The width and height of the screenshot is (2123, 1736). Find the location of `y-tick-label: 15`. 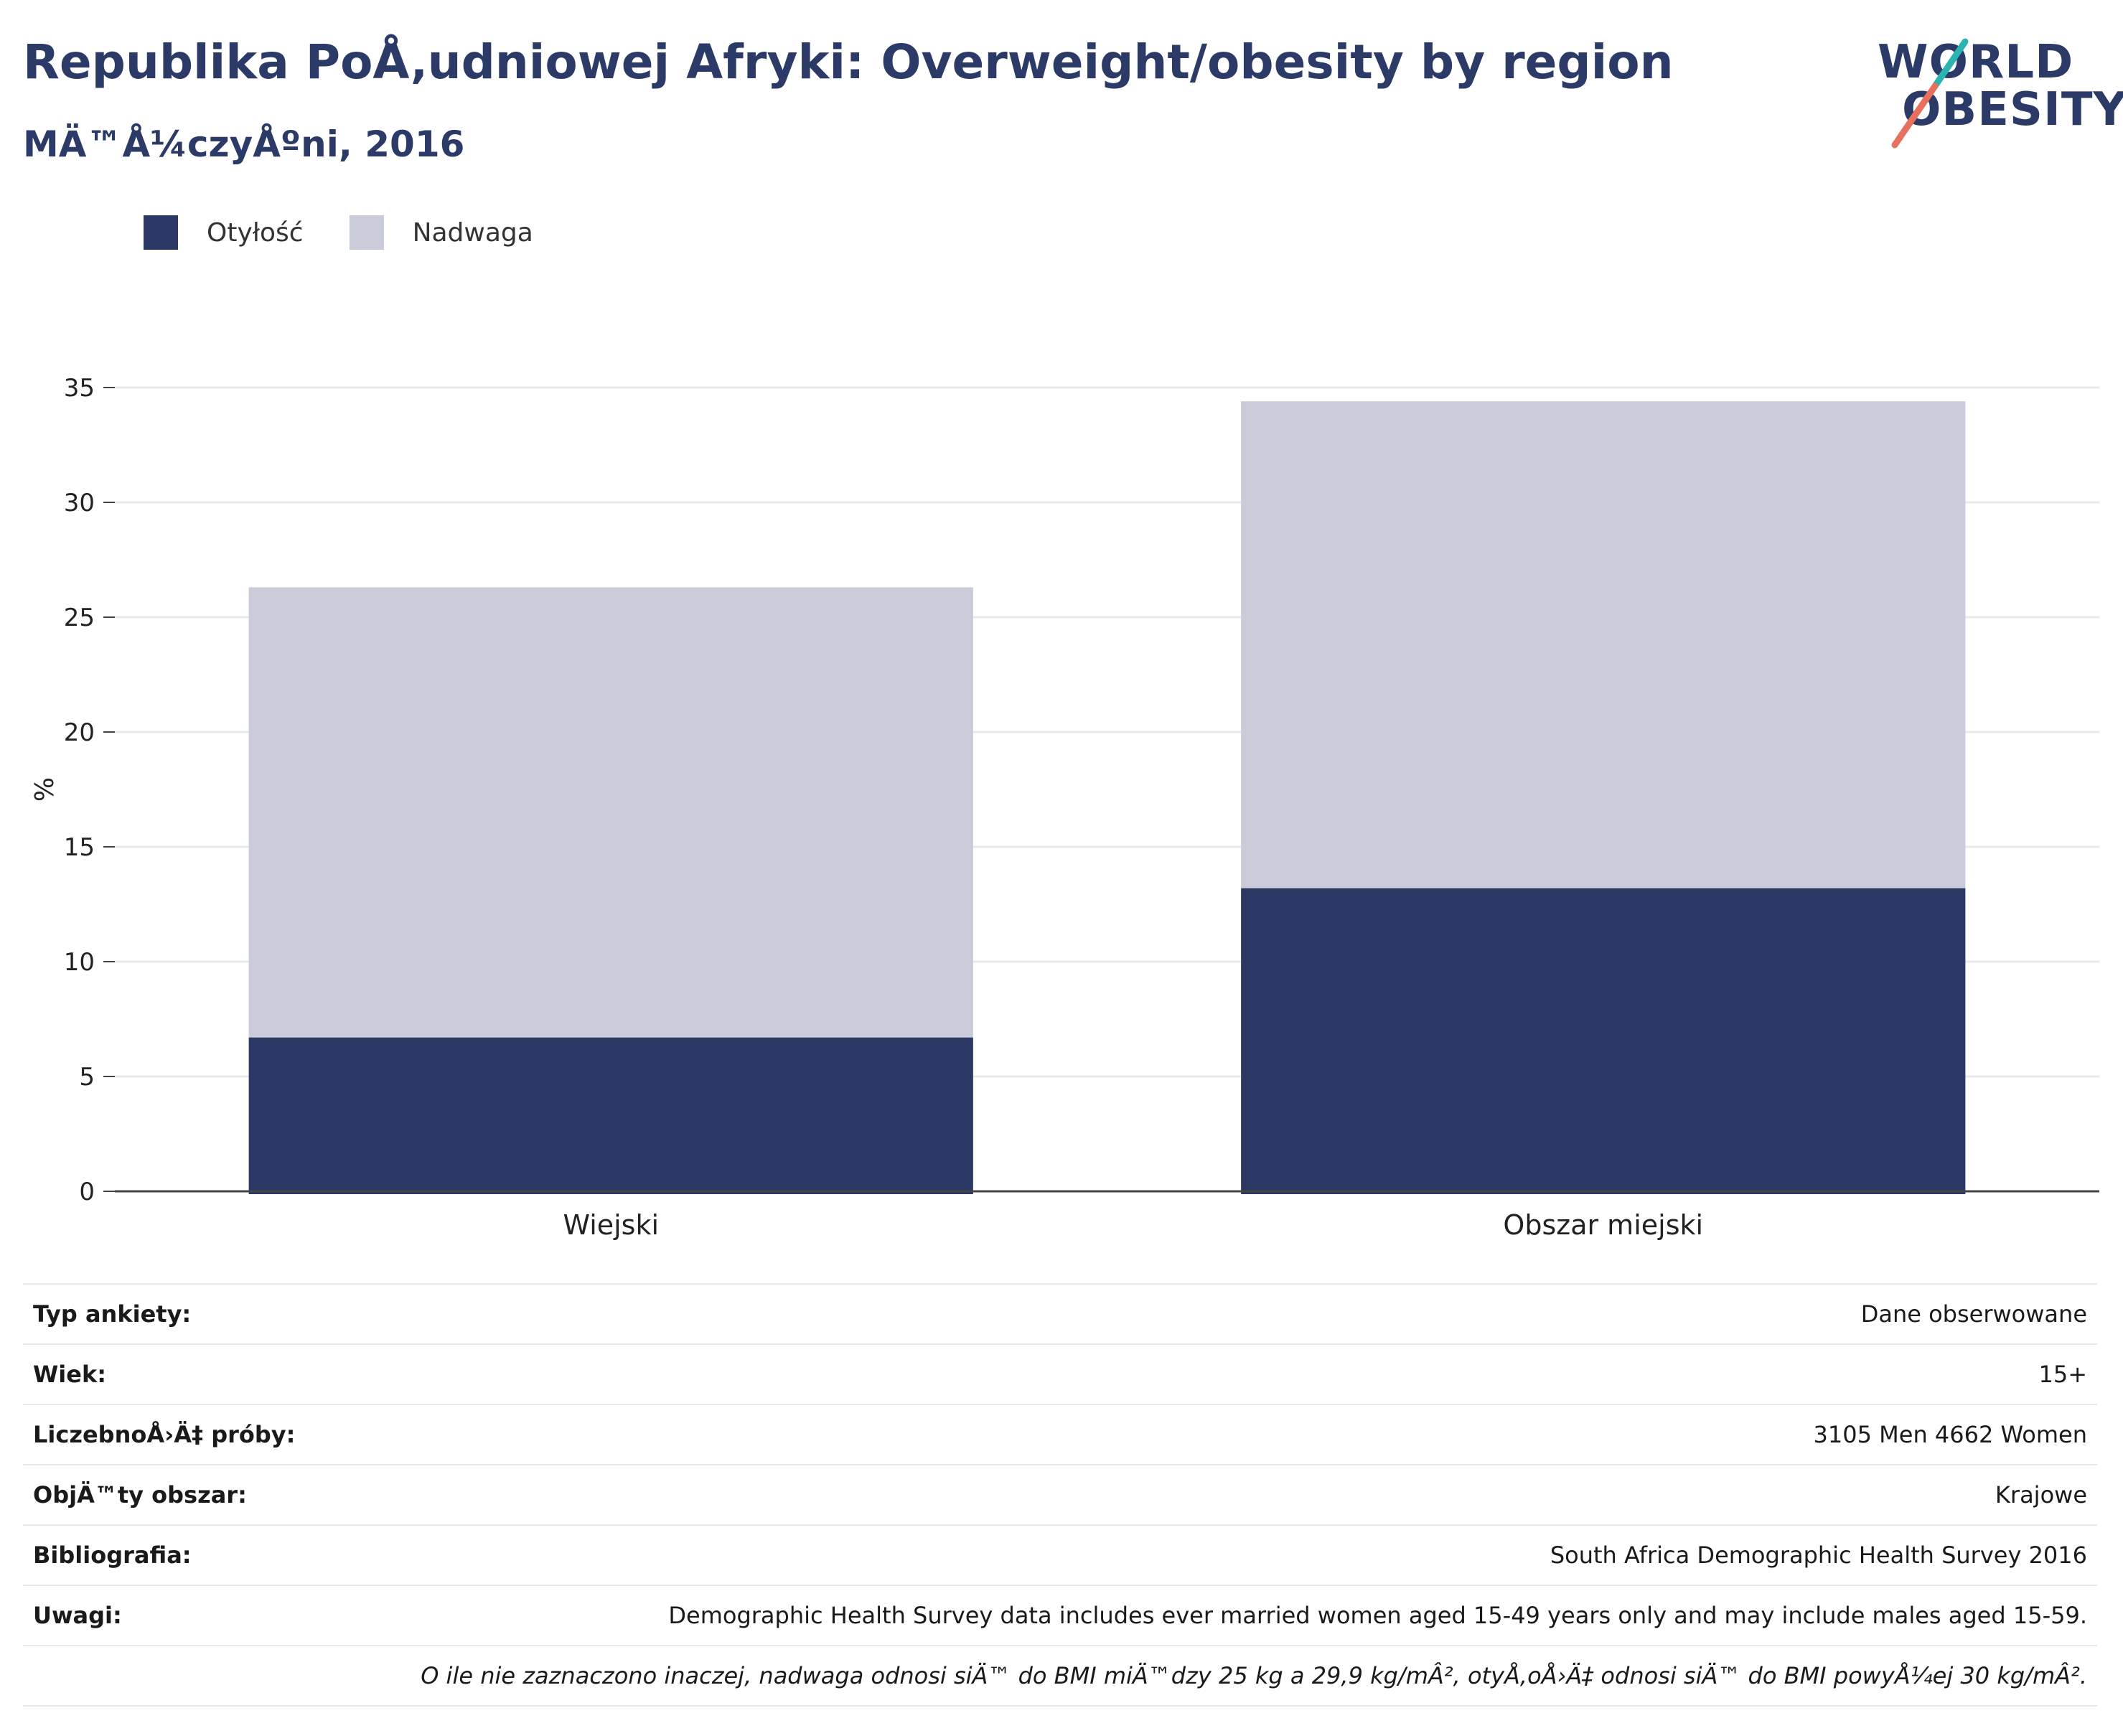

y-tick-label: 15 is located at coordinates (79, 847).